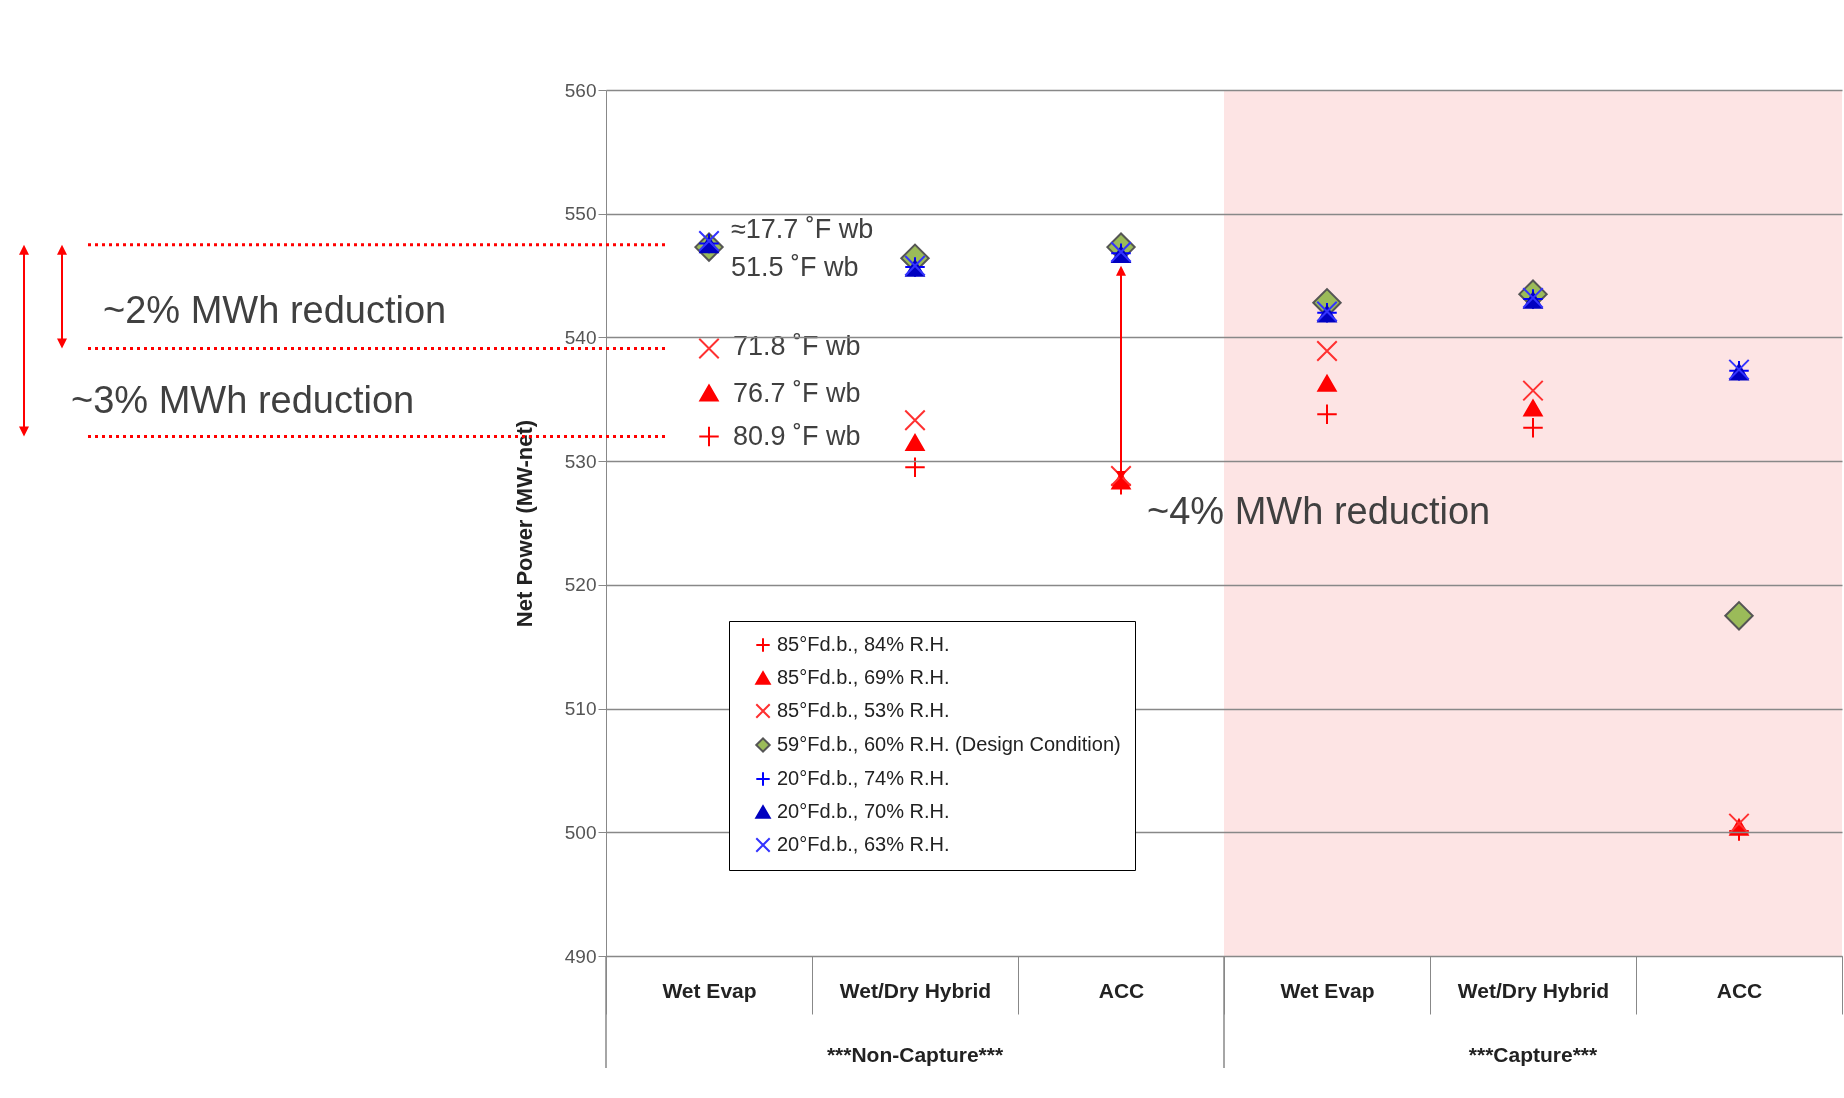 The height and width of the screenshot is (1098, 1844). What do you see at coordinates (863, 677) in the screenshot?
I see `legend-label: 85°Fd.b., 69% R.H.` at bounding box center [863, 677].